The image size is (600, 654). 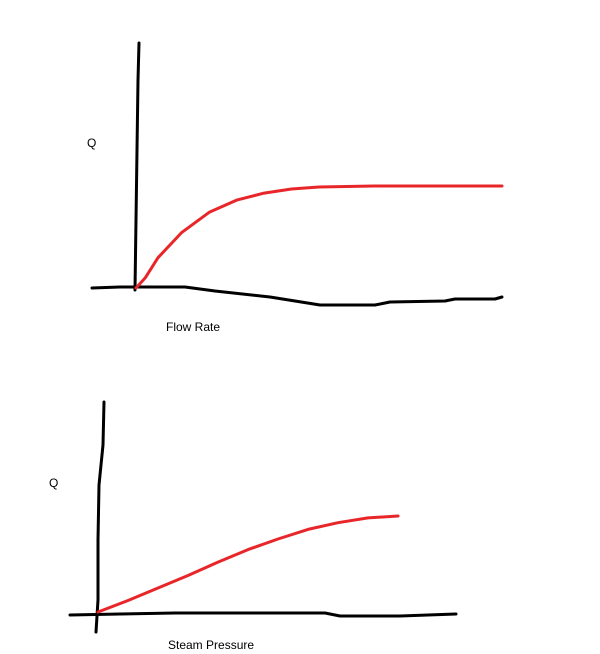 I want to click on chart2-y-axis, so click(x=100, y=517).